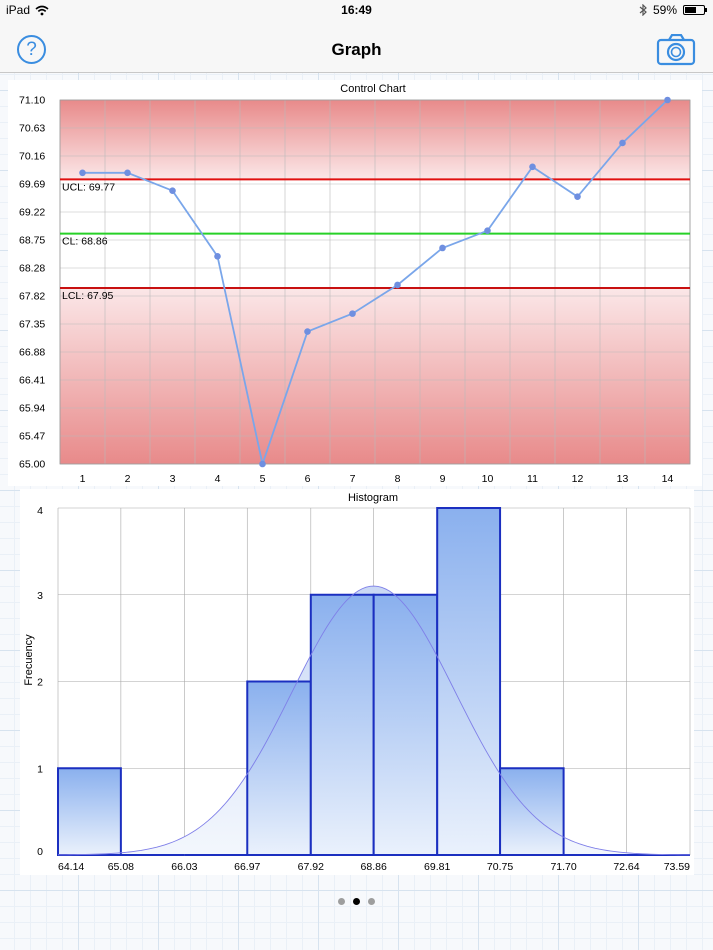 Image resolution: width=713 pixels, height=950 pixels. Describe the element at coordinates (695, 10) in the screenshot. I see `battery-icon` at that location.